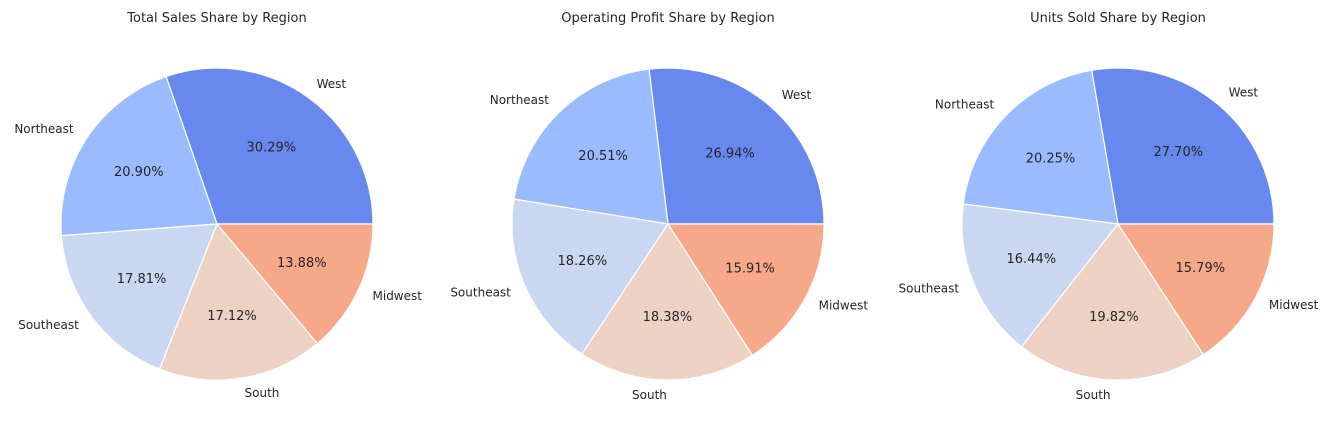 The image size is (1331, 433). I want to click on percent-label-south: 18.38%, so click(668, 317).